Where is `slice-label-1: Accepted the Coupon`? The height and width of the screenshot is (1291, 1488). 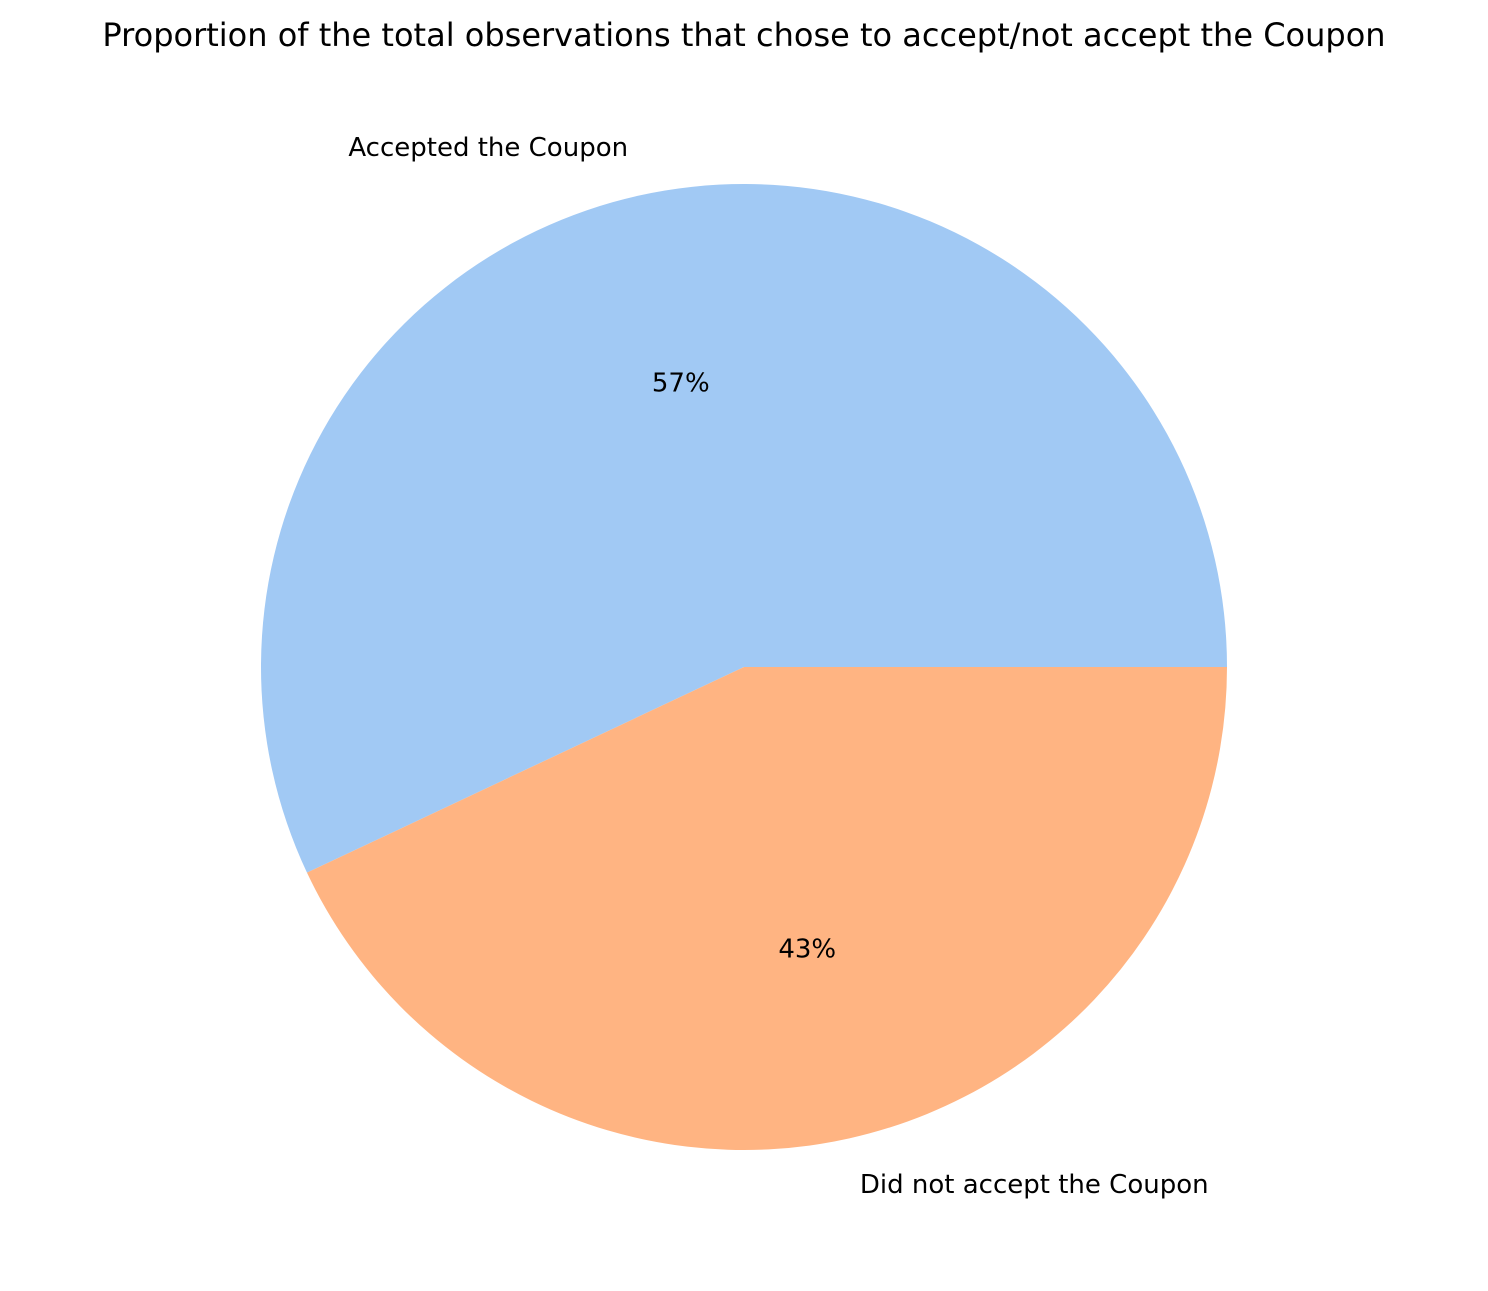 slice-label-1: Accepted the Coupon is located at coordinates (488, 148).